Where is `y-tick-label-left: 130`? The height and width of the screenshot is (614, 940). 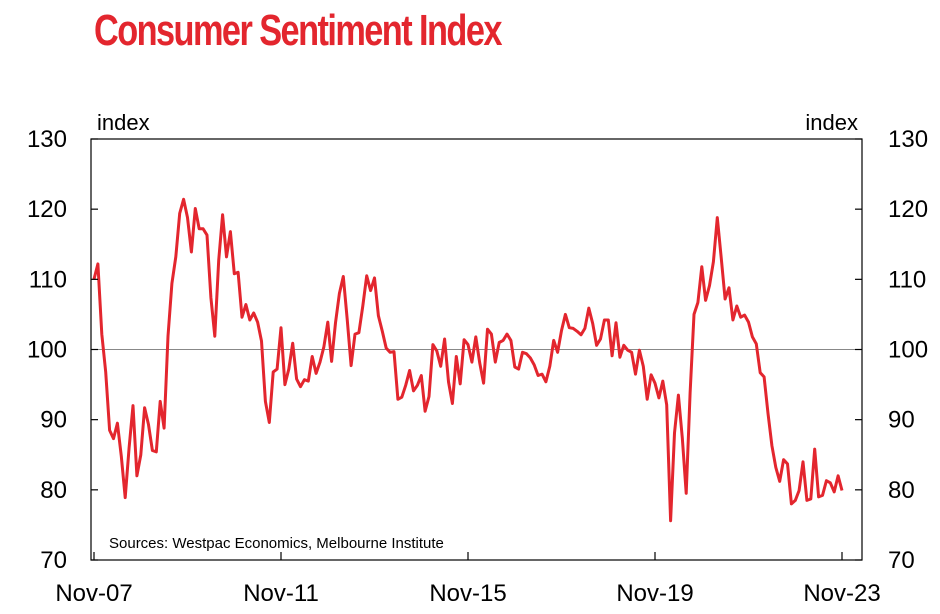
y-tick-label-left: 130 is located at coordinates (47, 139).